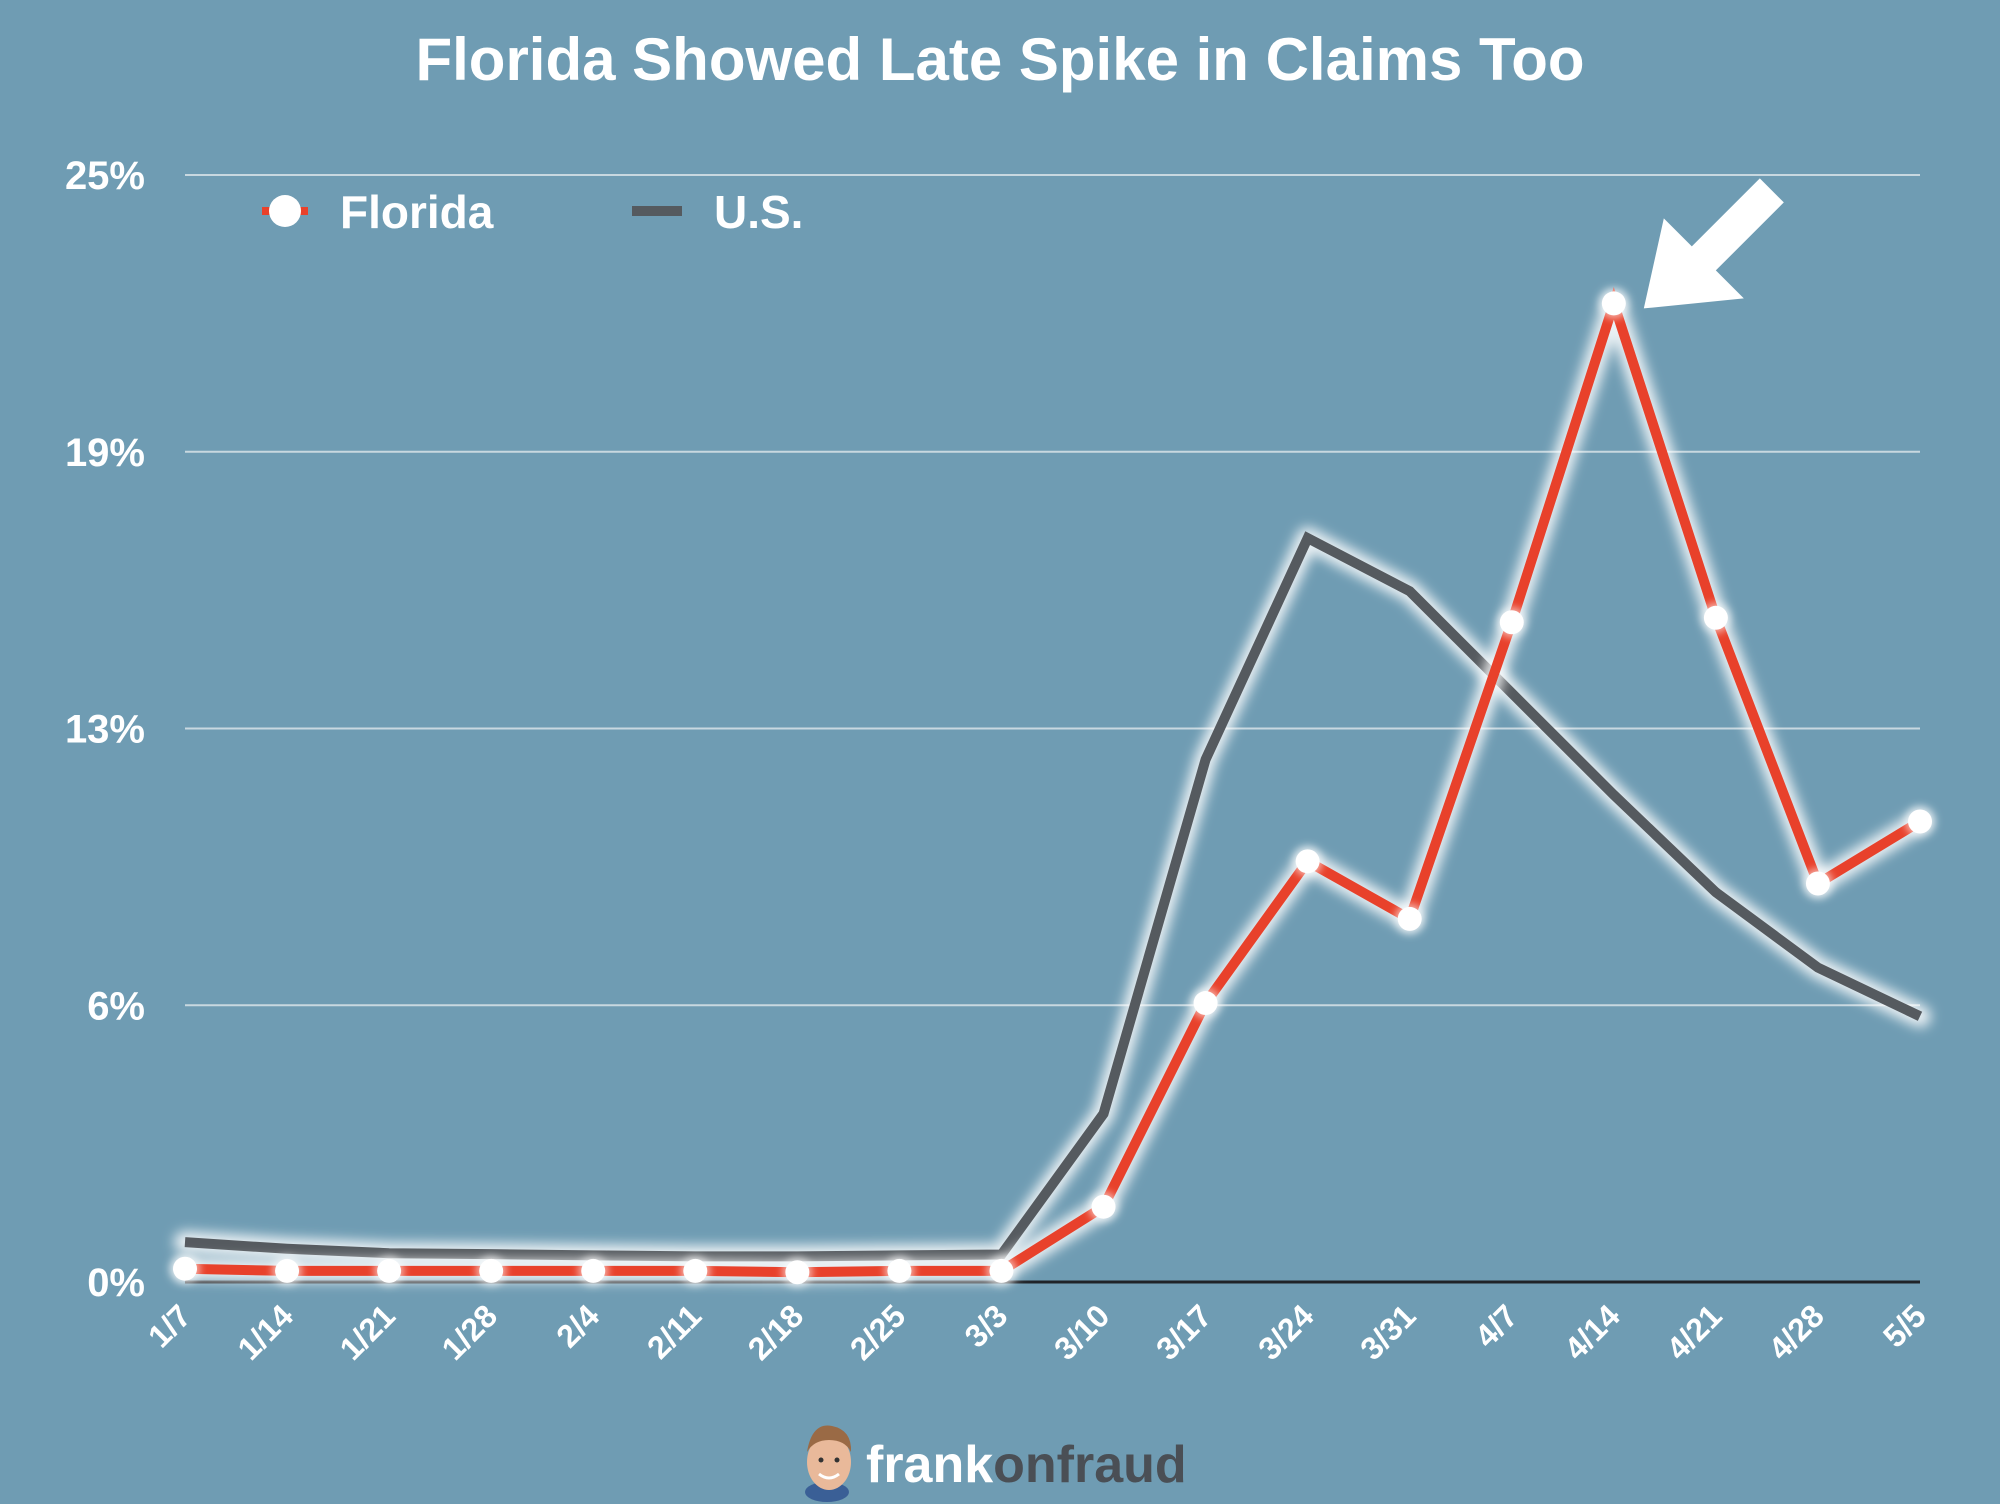  Describe the element at coordinates (266, 1332) in the screenshot. I see `x-tick-label: 1/14` at that location.